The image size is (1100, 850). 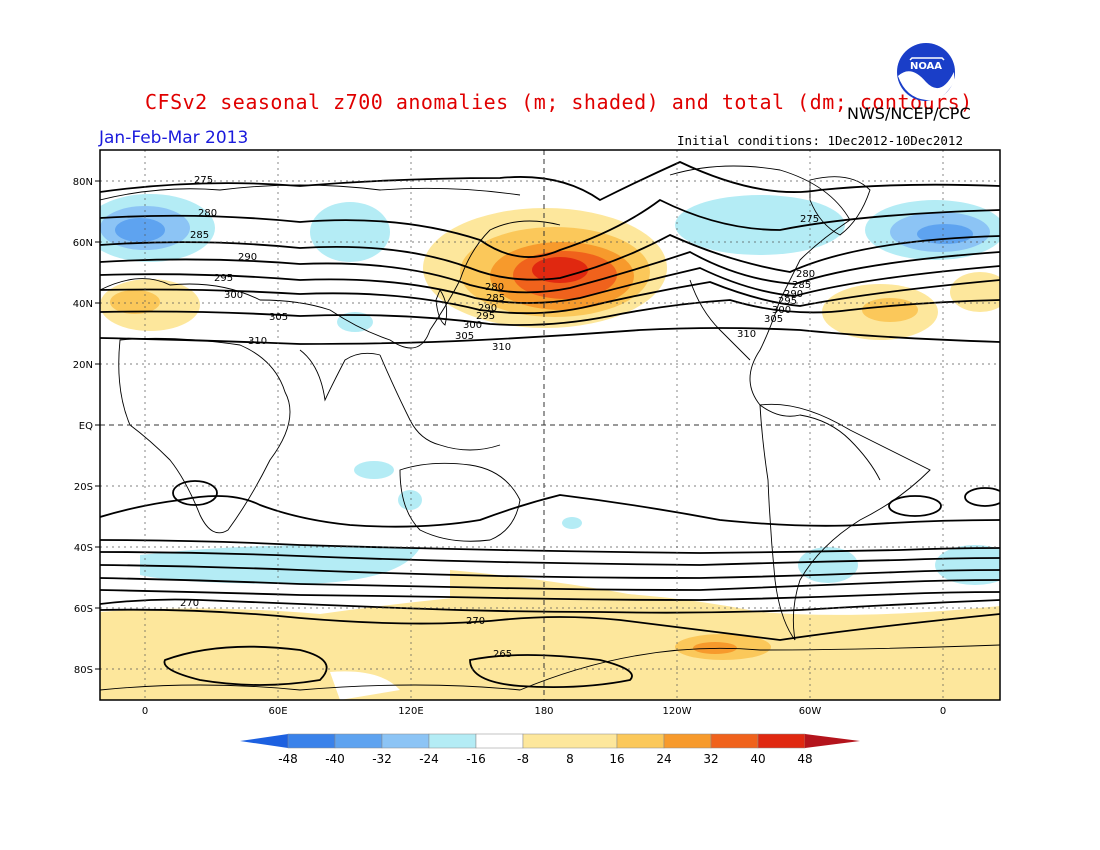 I want to click on initial-conditions: Initial conditions: 1Dec2012-10Dec2012, so click(x=820, y=140).